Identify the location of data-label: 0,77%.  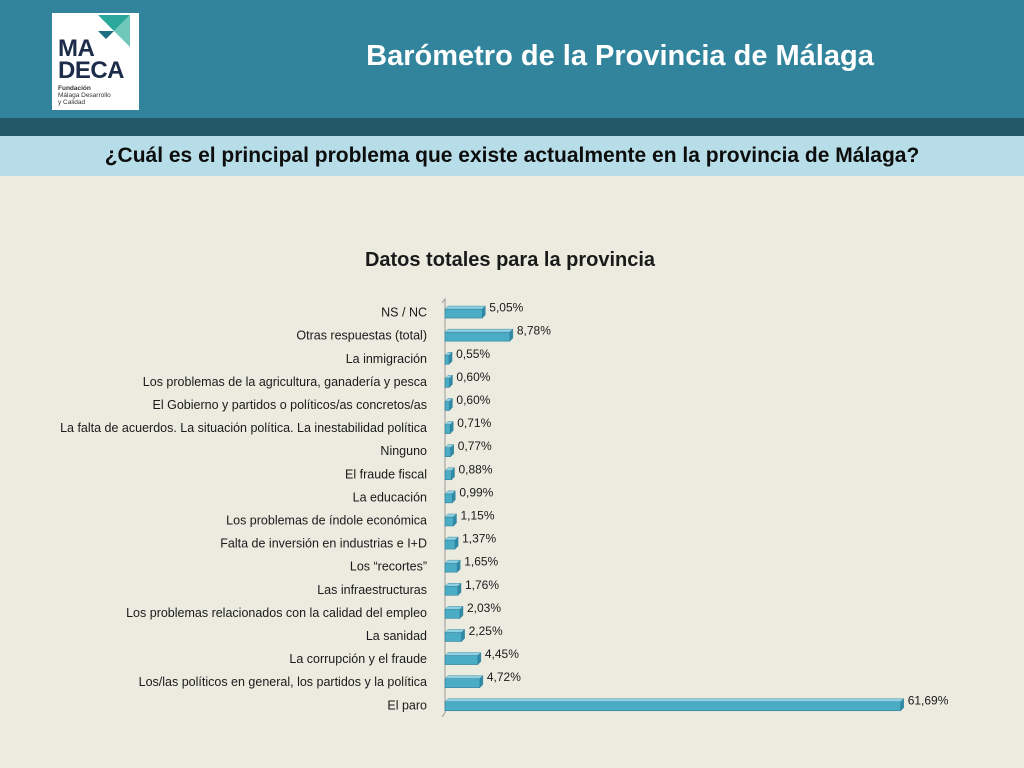
(475, 446).